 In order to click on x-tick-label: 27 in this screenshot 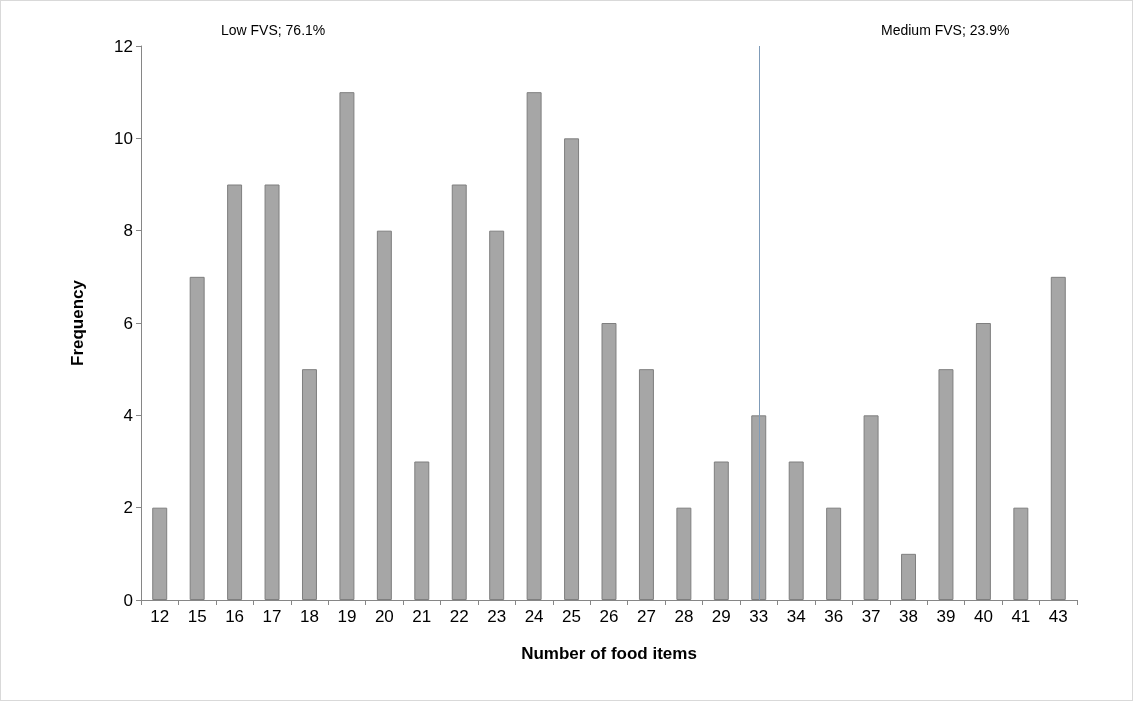, I will do `click(646, 616)`.